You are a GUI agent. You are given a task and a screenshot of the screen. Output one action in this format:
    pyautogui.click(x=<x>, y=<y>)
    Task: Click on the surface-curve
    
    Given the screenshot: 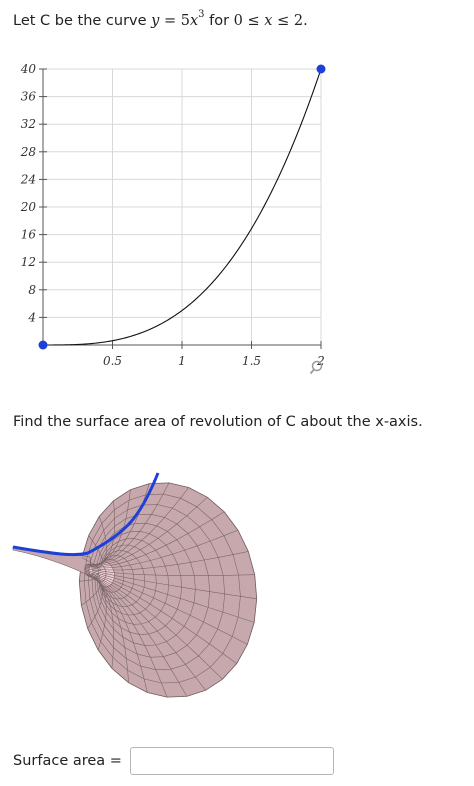 What is the action you would take?
    pyautogui.click(x=86, y=514)
    